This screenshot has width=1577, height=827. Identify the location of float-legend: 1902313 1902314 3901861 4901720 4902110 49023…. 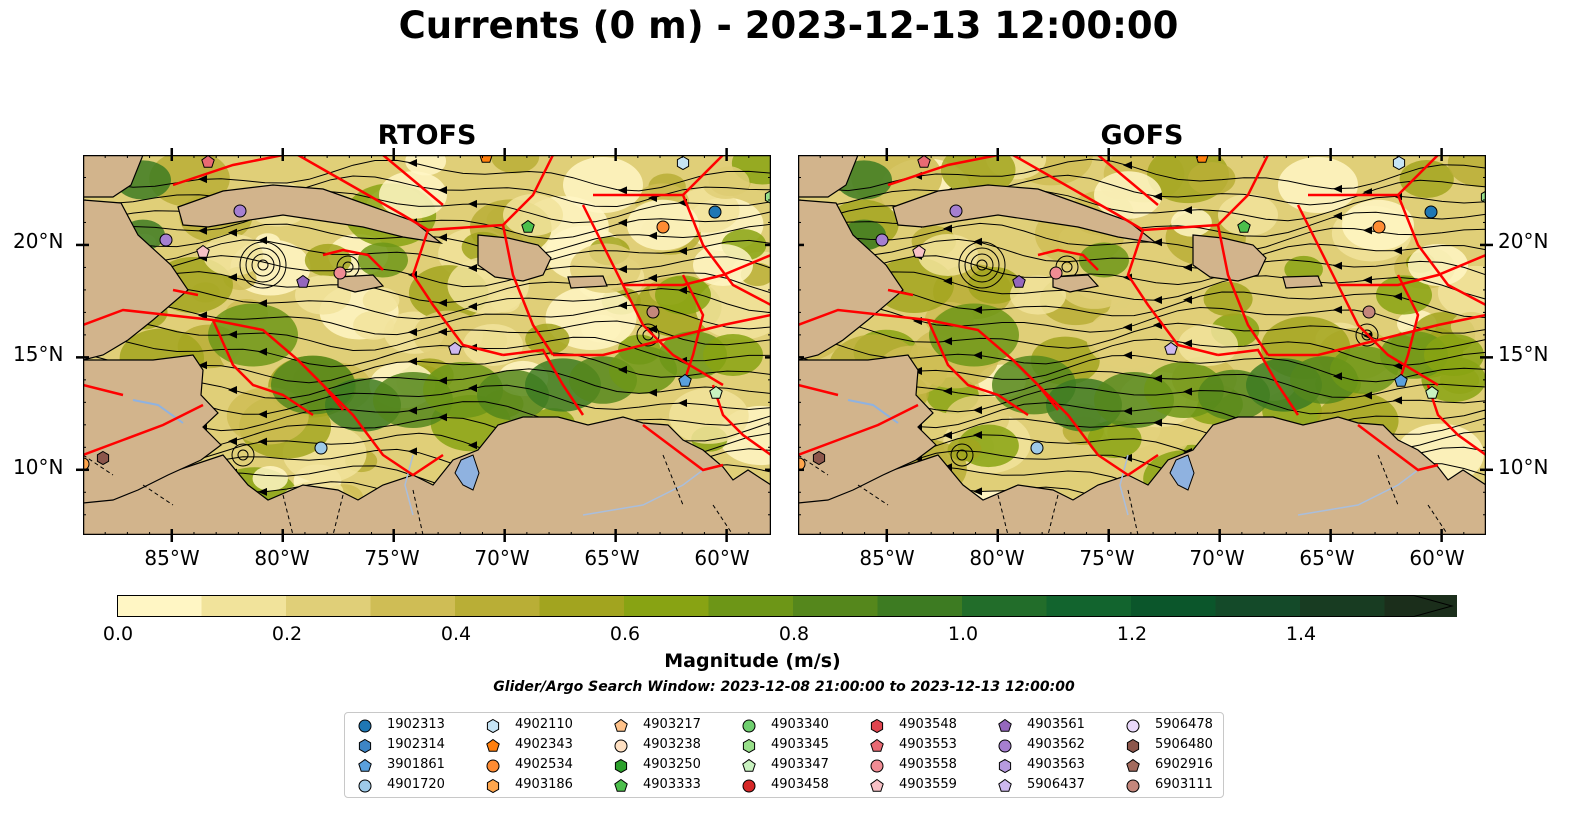
(784, 755).